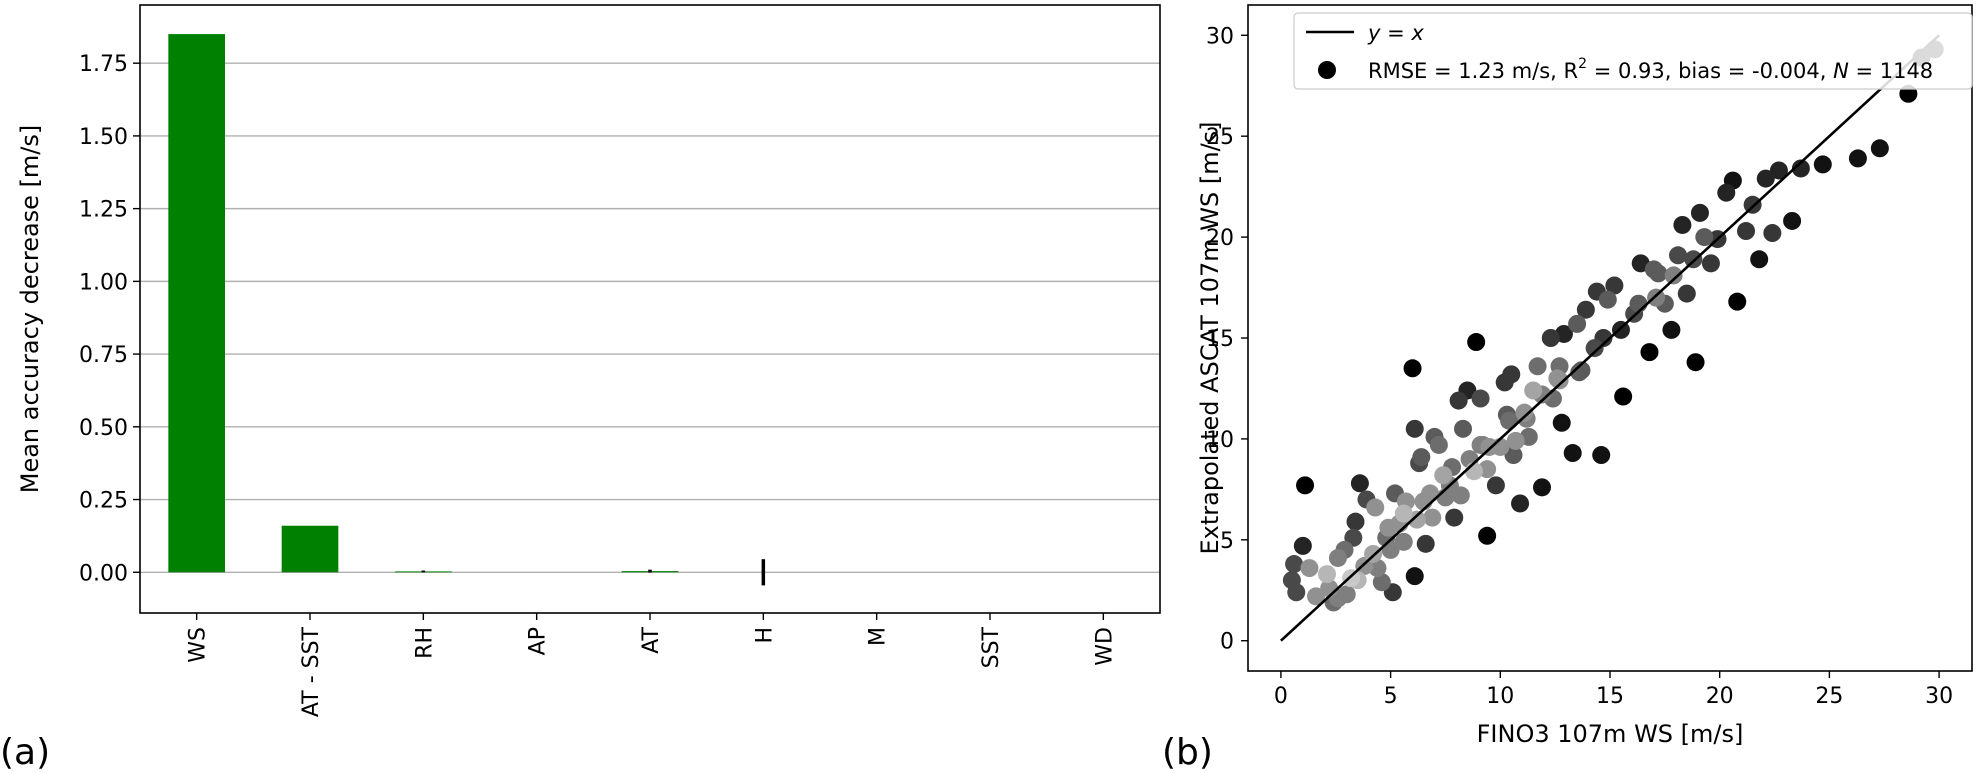 Image resolution: width=1983 pixels, height=773 pixels. Describe the element at coordinates (1210, 337) in the screenshot. I see `y-axis-label: Extrapolated ASCAT 107m WS [m/s]` at that location.